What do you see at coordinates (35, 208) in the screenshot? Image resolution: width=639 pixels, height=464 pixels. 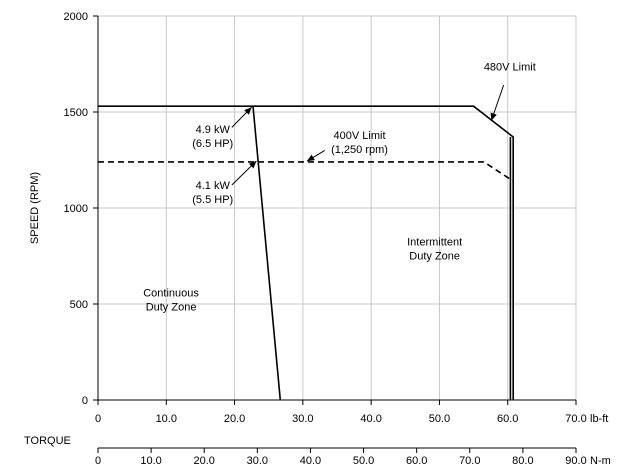 I see `y-axis-label: SPEED (RPM)` at bounding box center [35, 208].